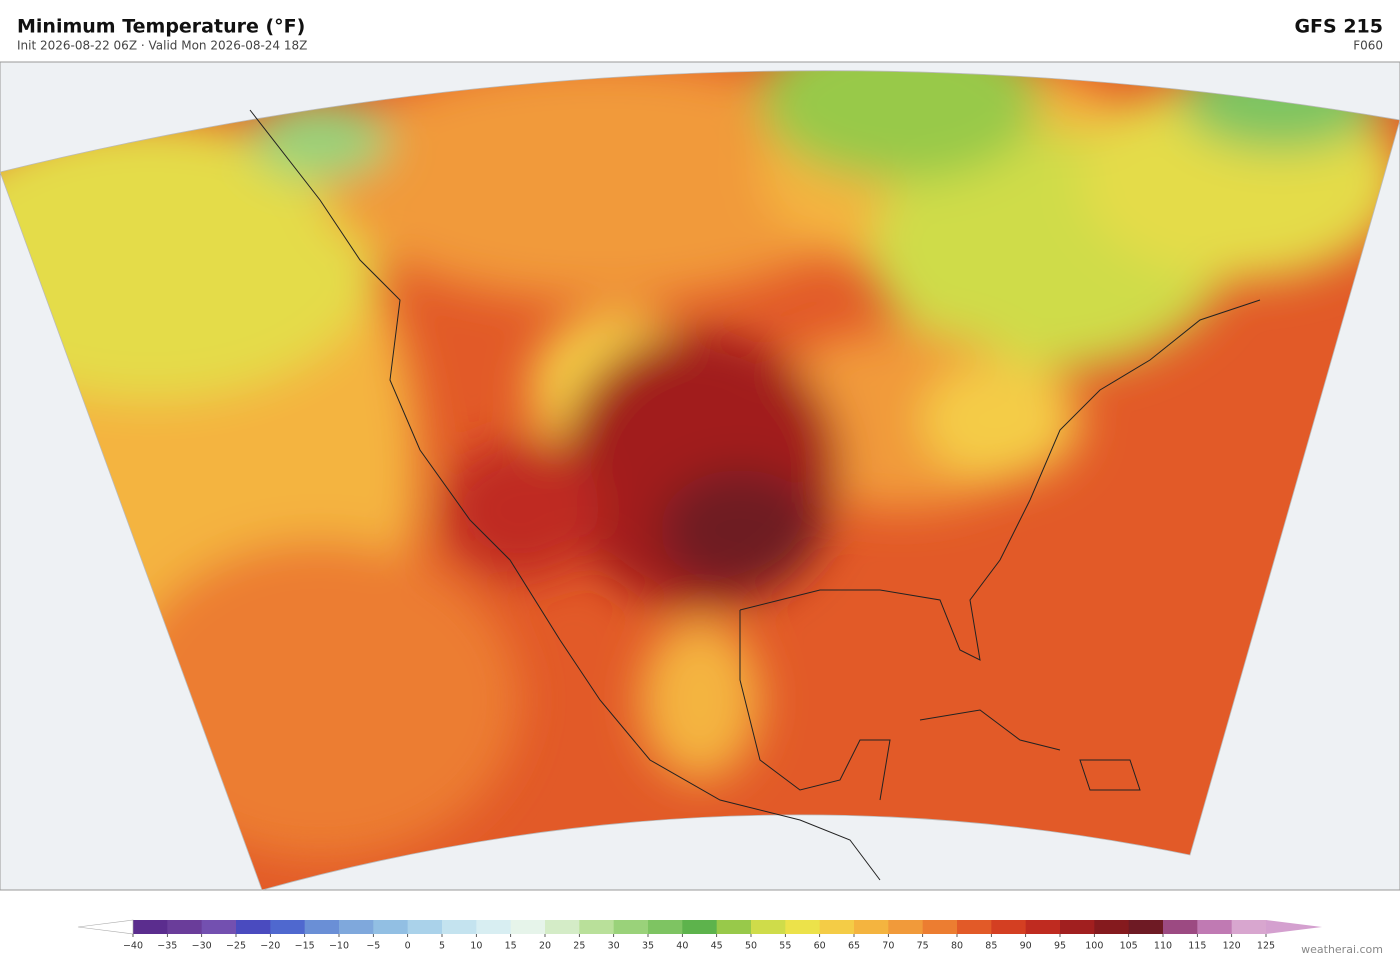 Image resolution: width=1400 pixels, height=964 pixels. Describe the element at coordinates (820, 946) in the screenshot. I see `tick-label: 60` at that location.